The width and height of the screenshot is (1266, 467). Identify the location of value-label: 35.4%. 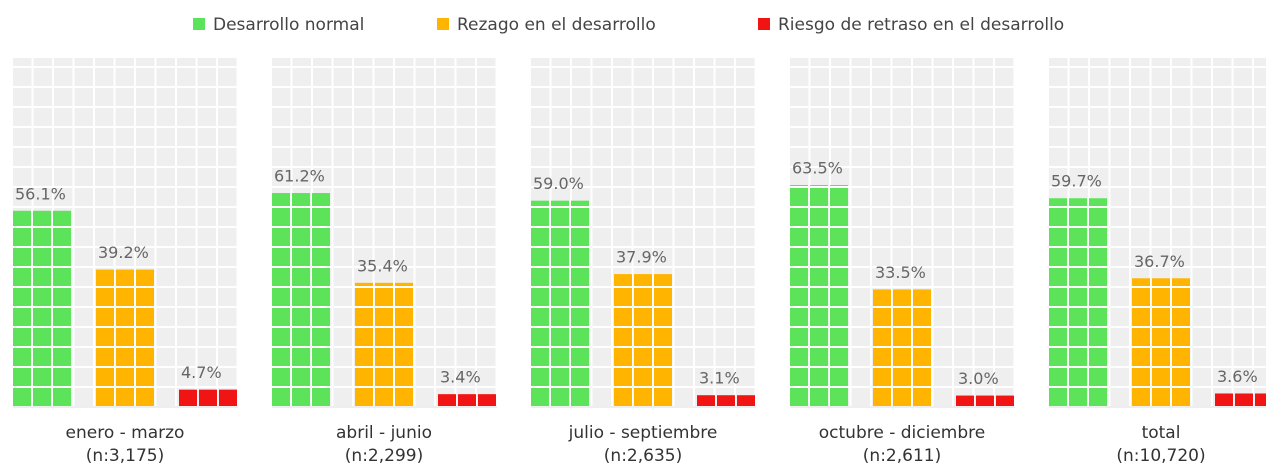
(382, 265).